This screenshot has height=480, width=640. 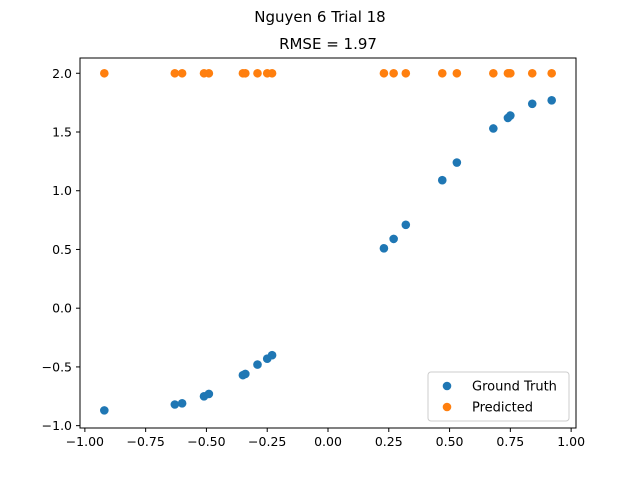 I want to click on x-tick-label: 0.50, so click(x=450, y=441).